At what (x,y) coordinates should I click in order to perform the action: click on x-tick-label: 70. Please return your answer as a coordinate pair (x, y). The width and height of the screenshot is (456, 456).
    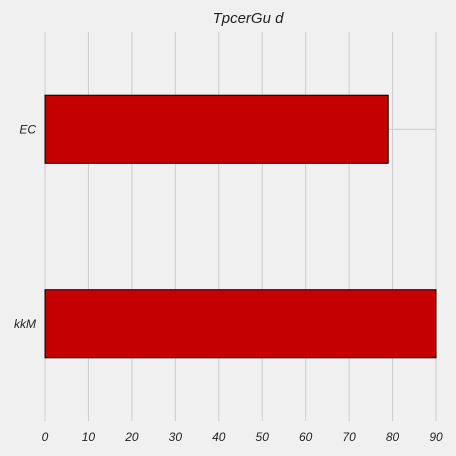
    Looking at the image, I should click on (349, 437).